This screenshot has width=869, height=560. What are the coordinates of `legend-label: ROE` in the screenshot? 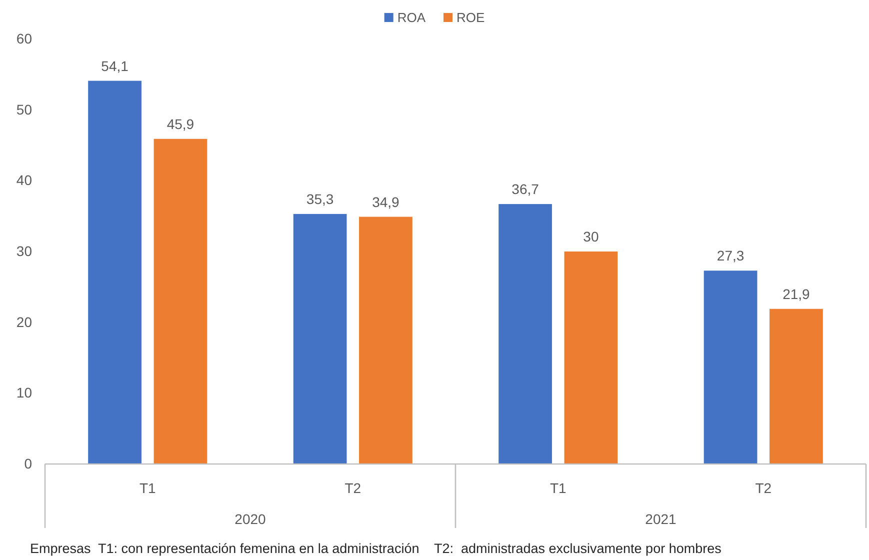 It's located at (470, 17).